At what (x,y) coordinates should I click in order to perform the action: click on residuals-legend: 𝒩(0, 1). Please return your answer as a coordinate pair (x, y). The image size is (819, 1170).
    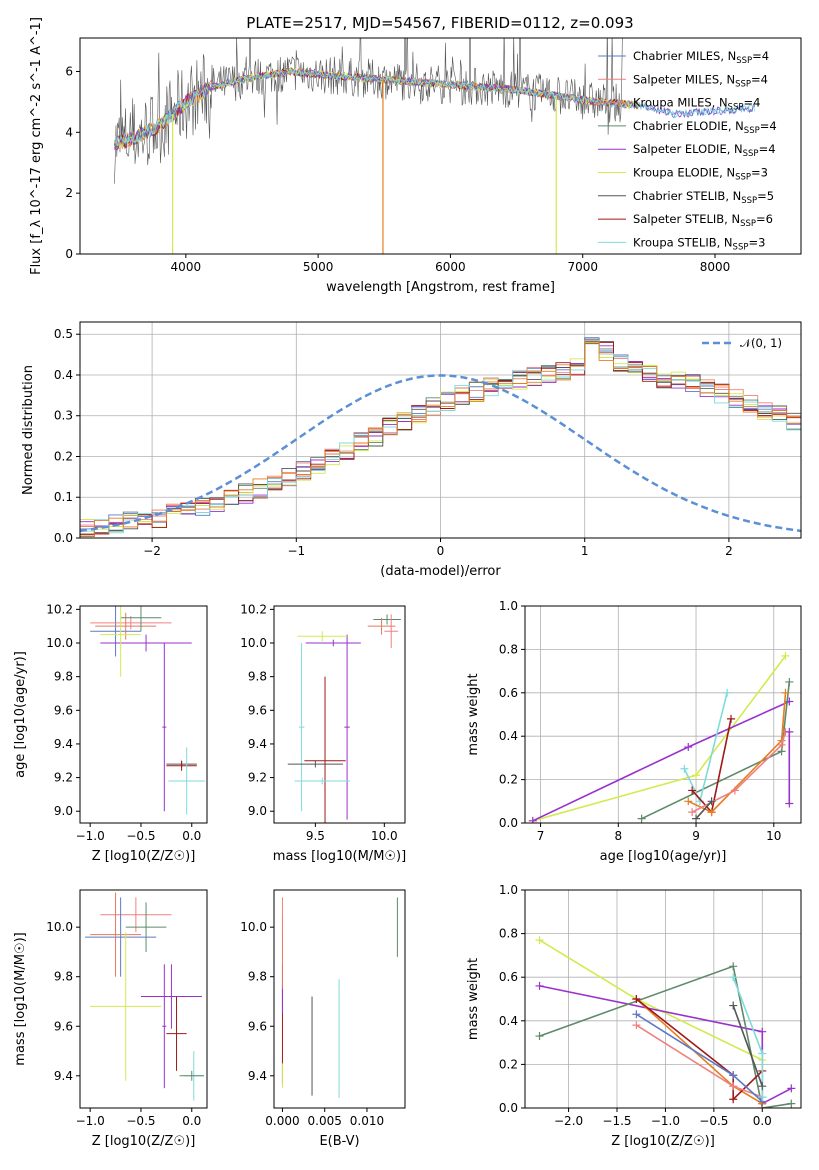
    Looking at the image, I should click on (742, 343).